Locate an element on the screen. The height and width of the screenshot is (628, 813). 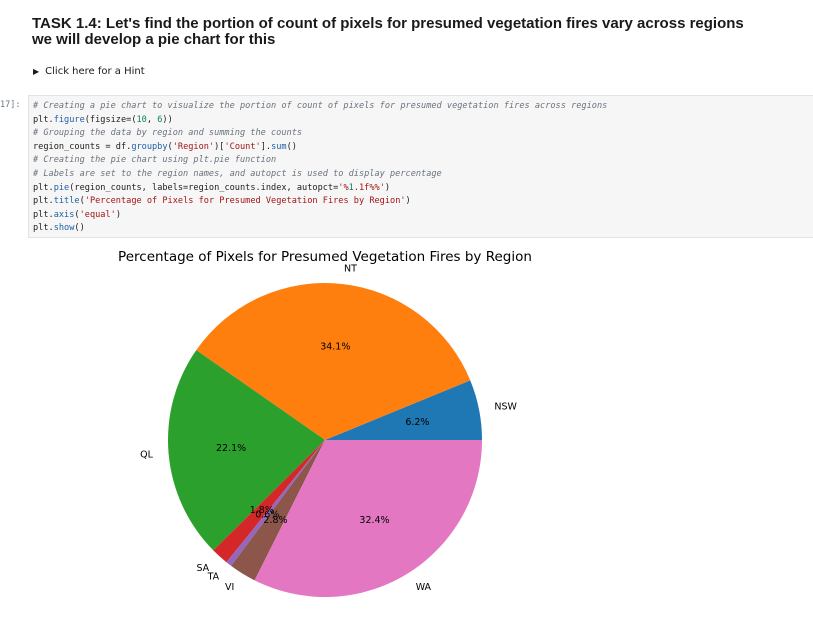
category-label-wa: WA is located at coordinates (424, 587).